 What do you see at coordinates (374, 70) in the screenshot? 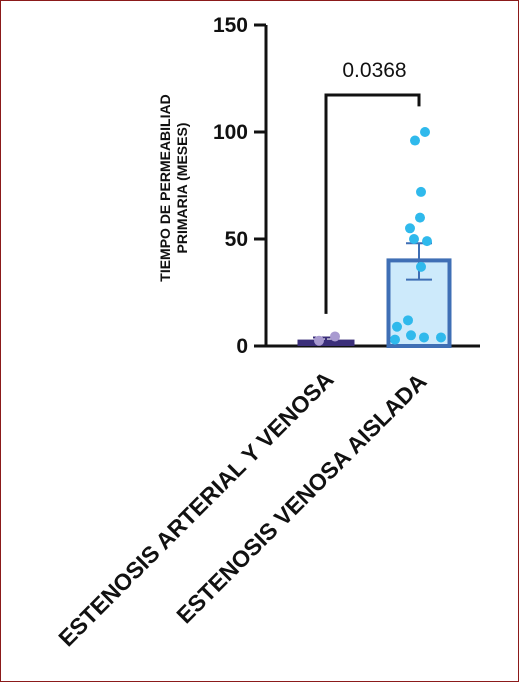
I see `p-value-label: 0.0368` at bounding box center [374, 70].